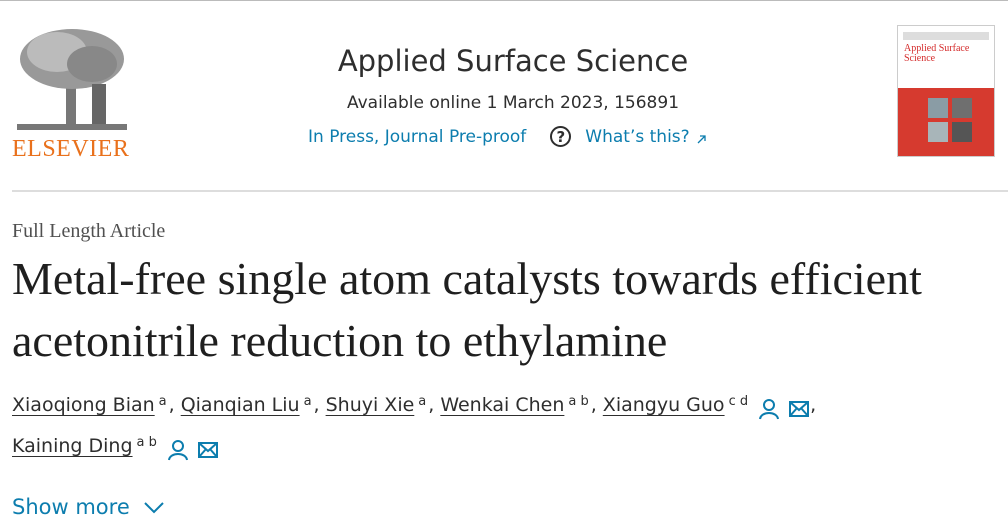  What do you see at coordinates (502, 405) in the screenshot?
I see `author-name: Wenkai Chen` at bounding box center [502, 405].